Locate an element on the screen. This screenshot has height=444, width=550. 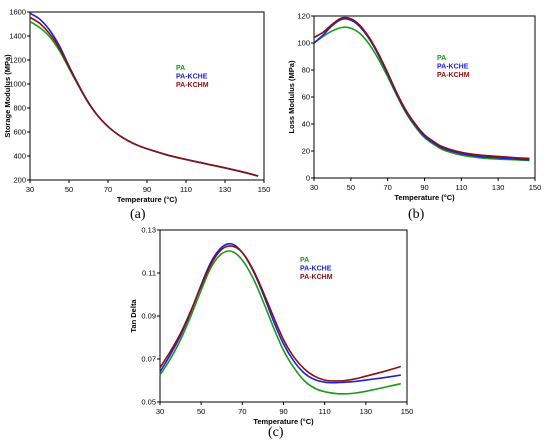
y-tick-label-a: 1400 is located at coordinates (17, 36).